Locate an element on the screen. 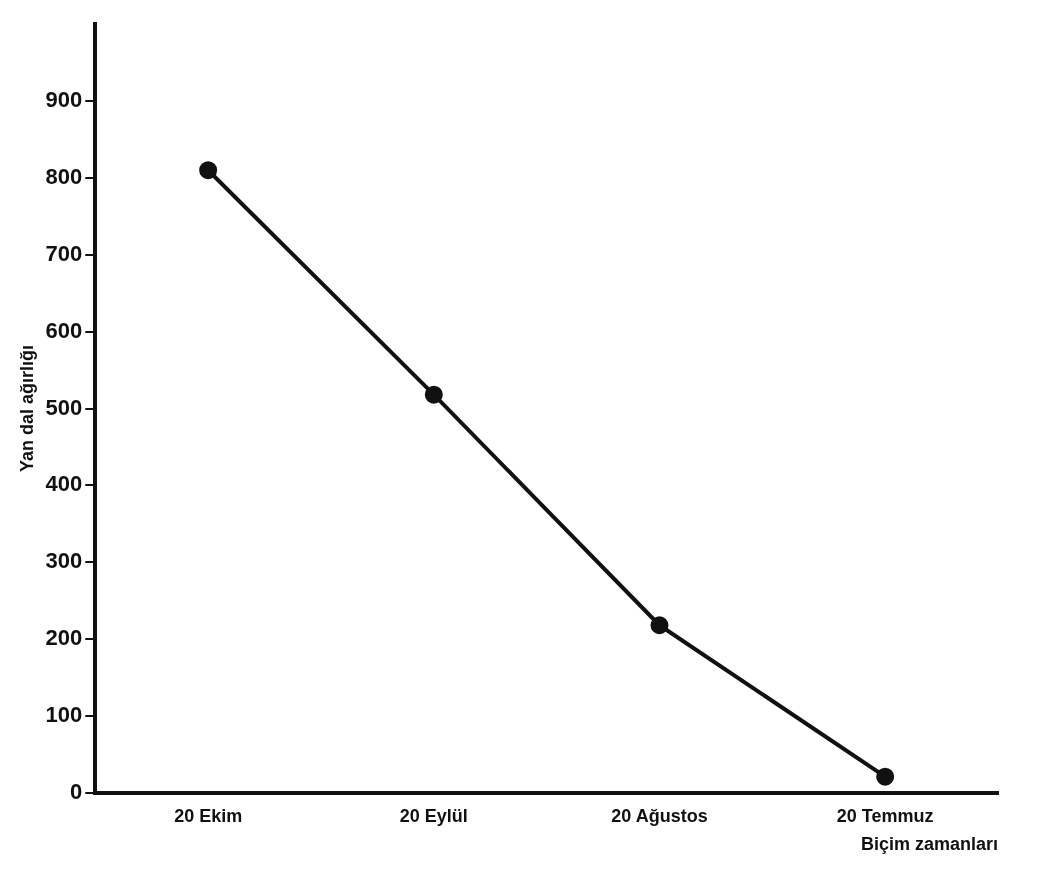 The image size is (1056, 873). y-tick-label: 200 is located at coordinates (64, 638).